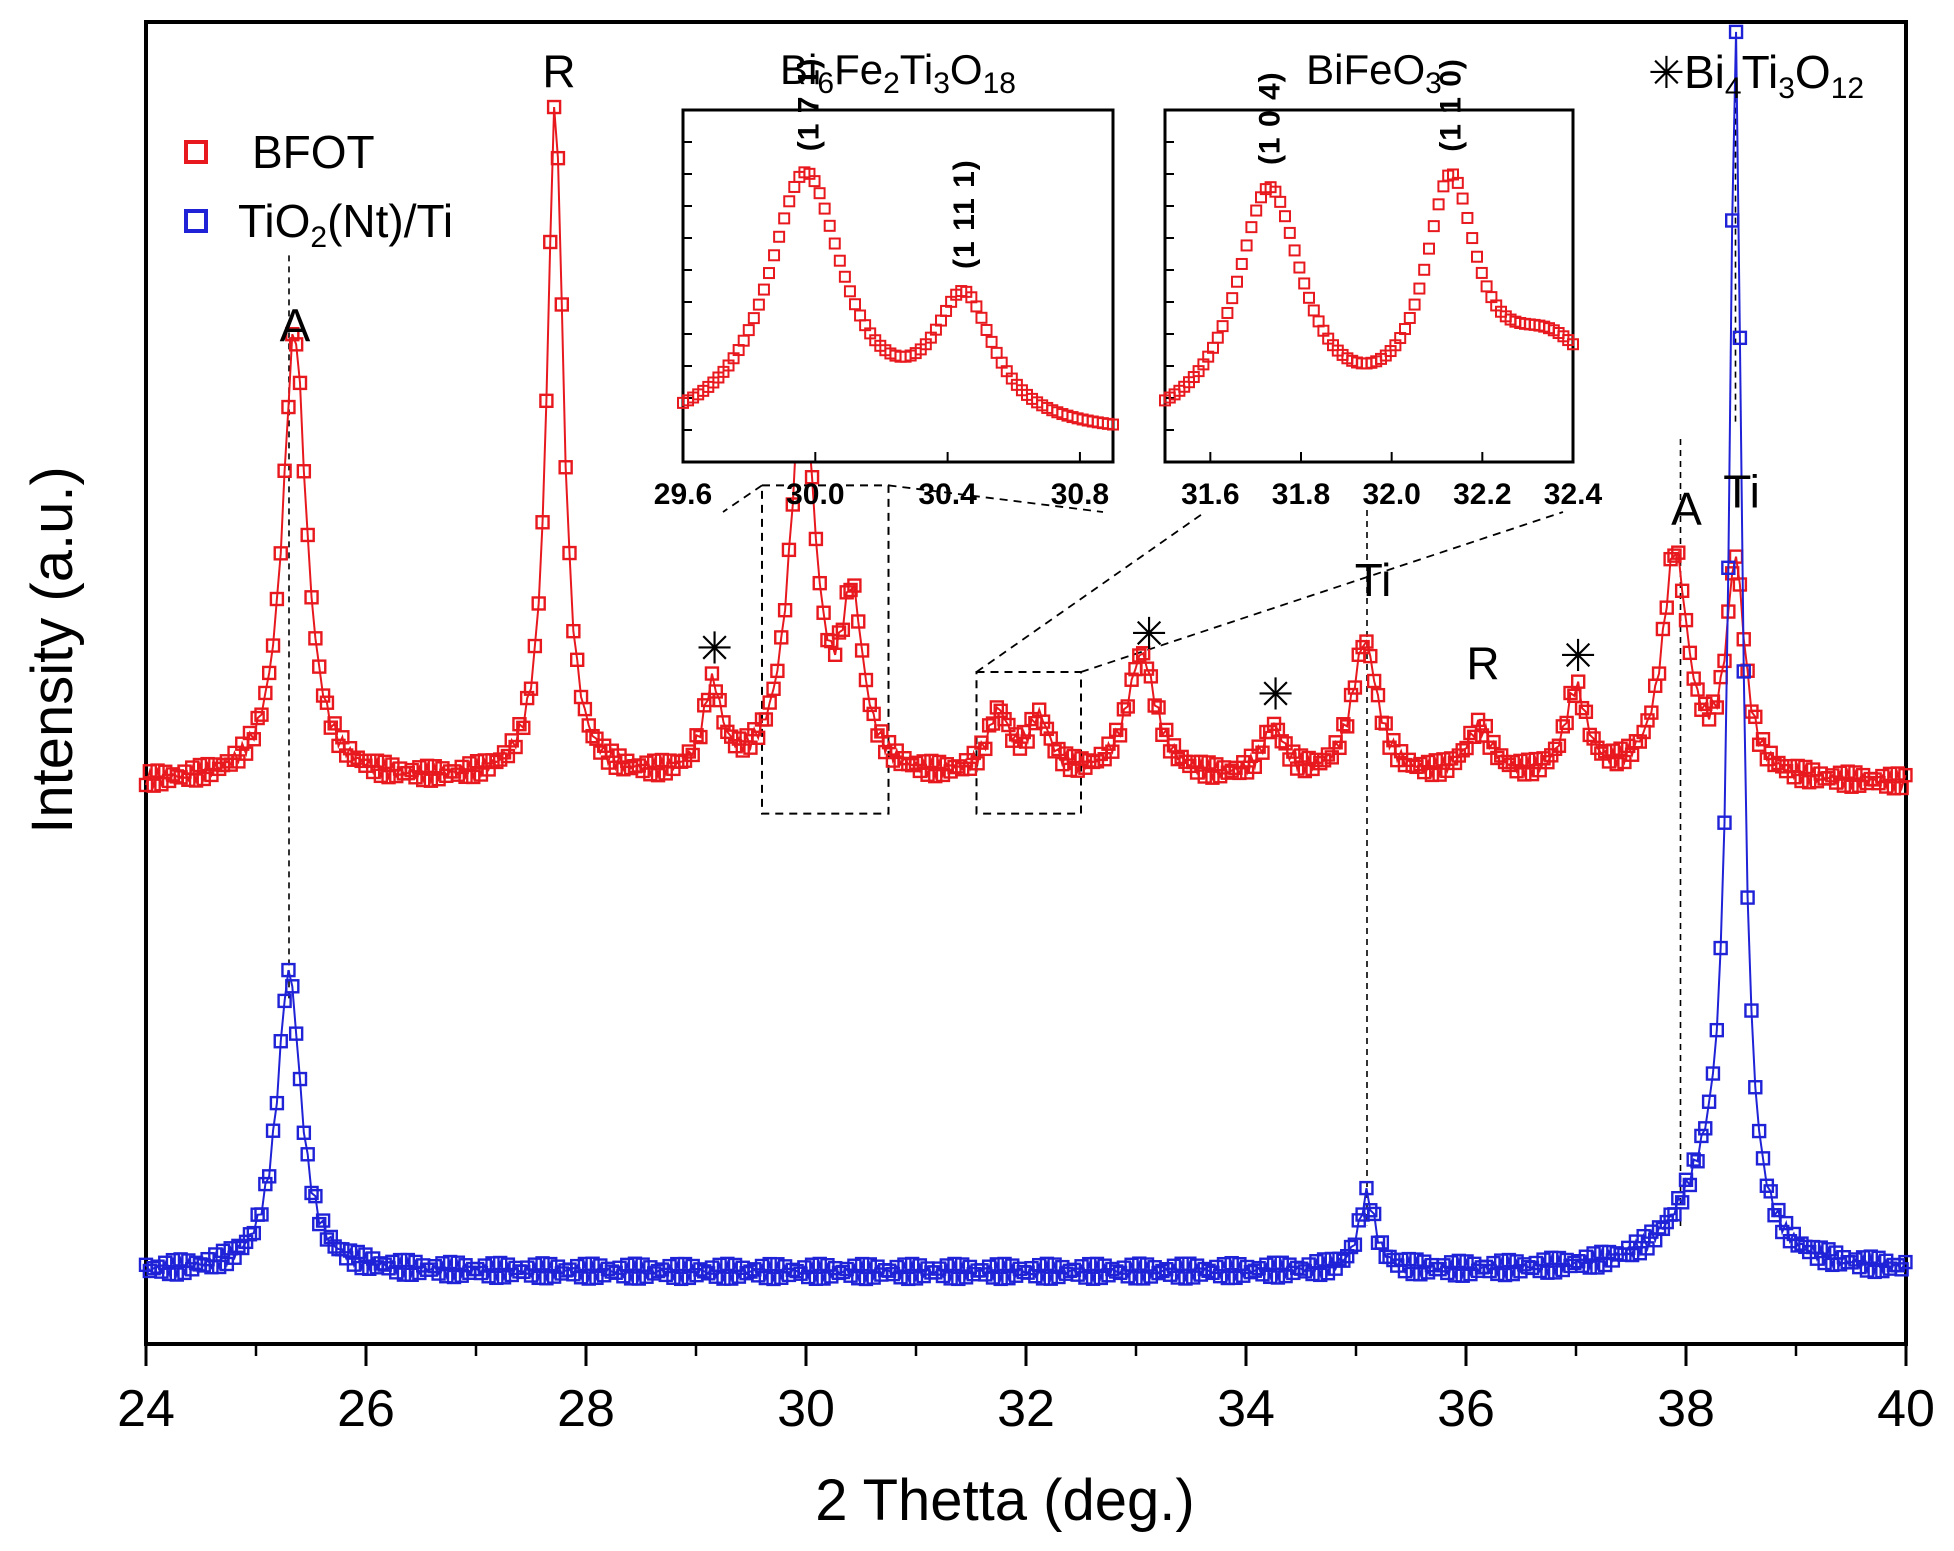  What do you see at coordinates (1573, 494) in the screenshot?
I see `inset-x-tick-label: 32.4` at bounding box center [1573, 494].